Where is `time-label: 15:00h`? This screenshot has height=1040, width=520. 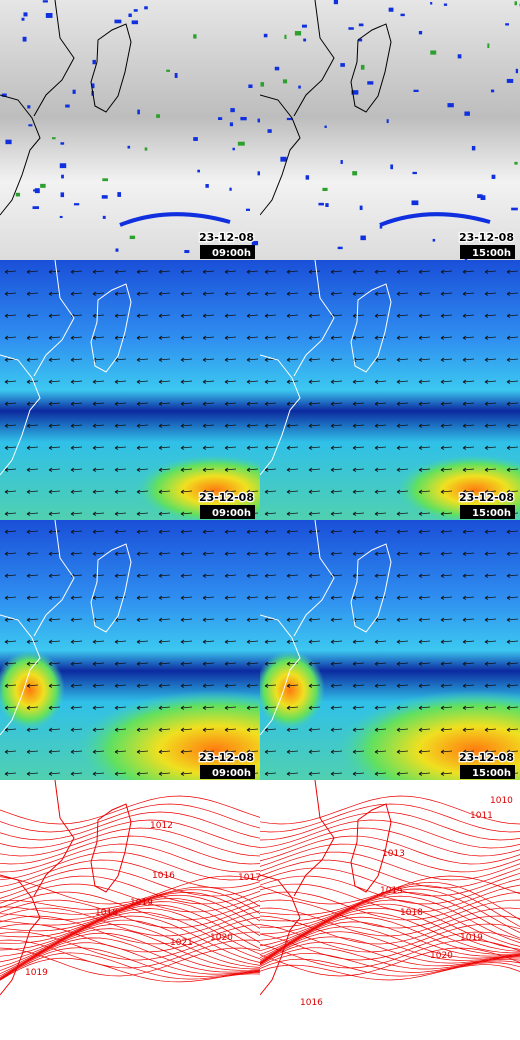 time-label: 15:00h is located at coordinates (491, 253).